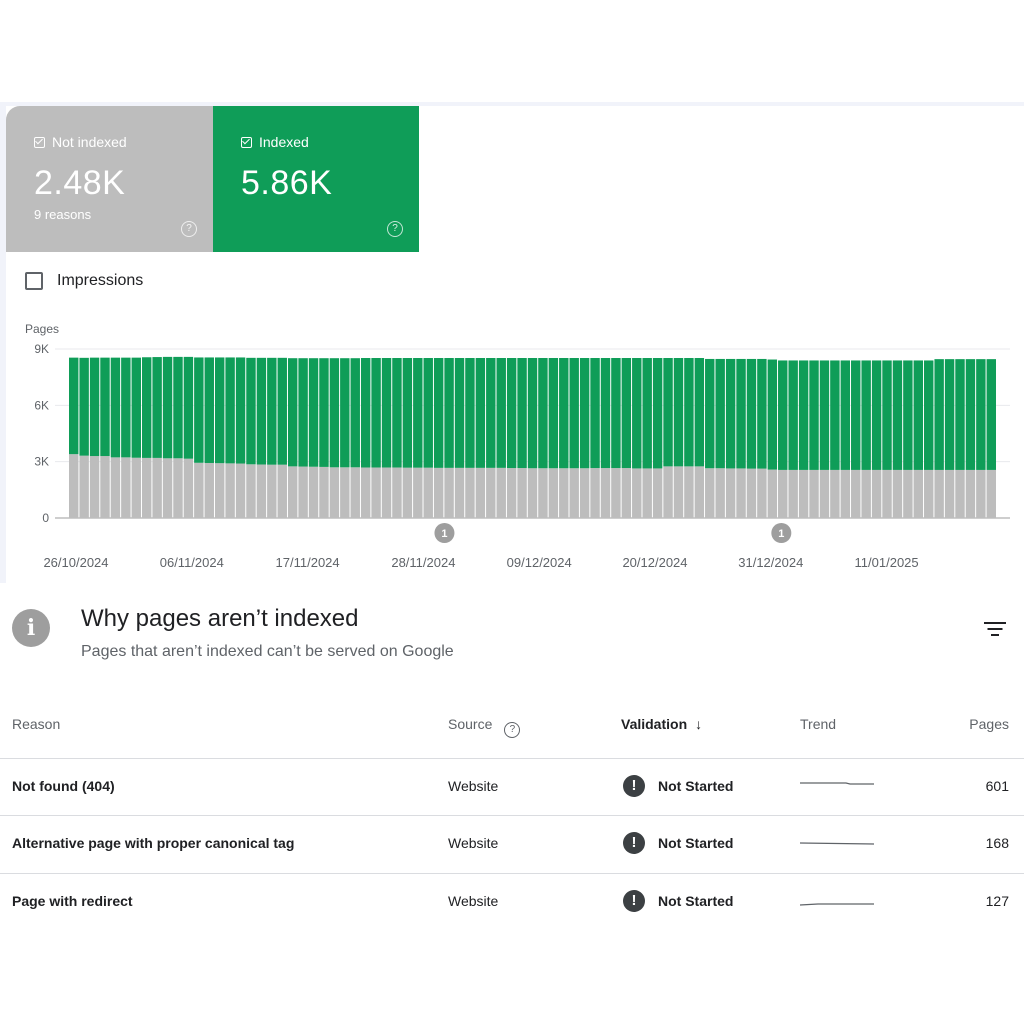  What do you see at coordinates (818, 724) in the screenshot?
I see `header-trend: Trend` at bounding box center [818, 724].